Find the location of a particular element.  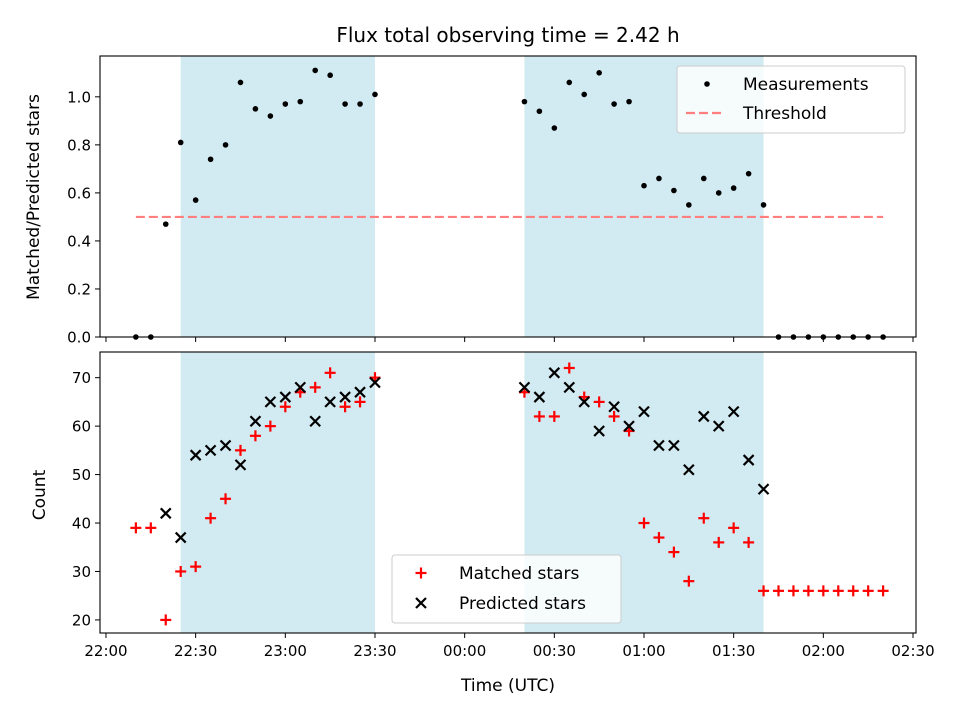

legend-marker-measurements is located at coordinates (707, 84).